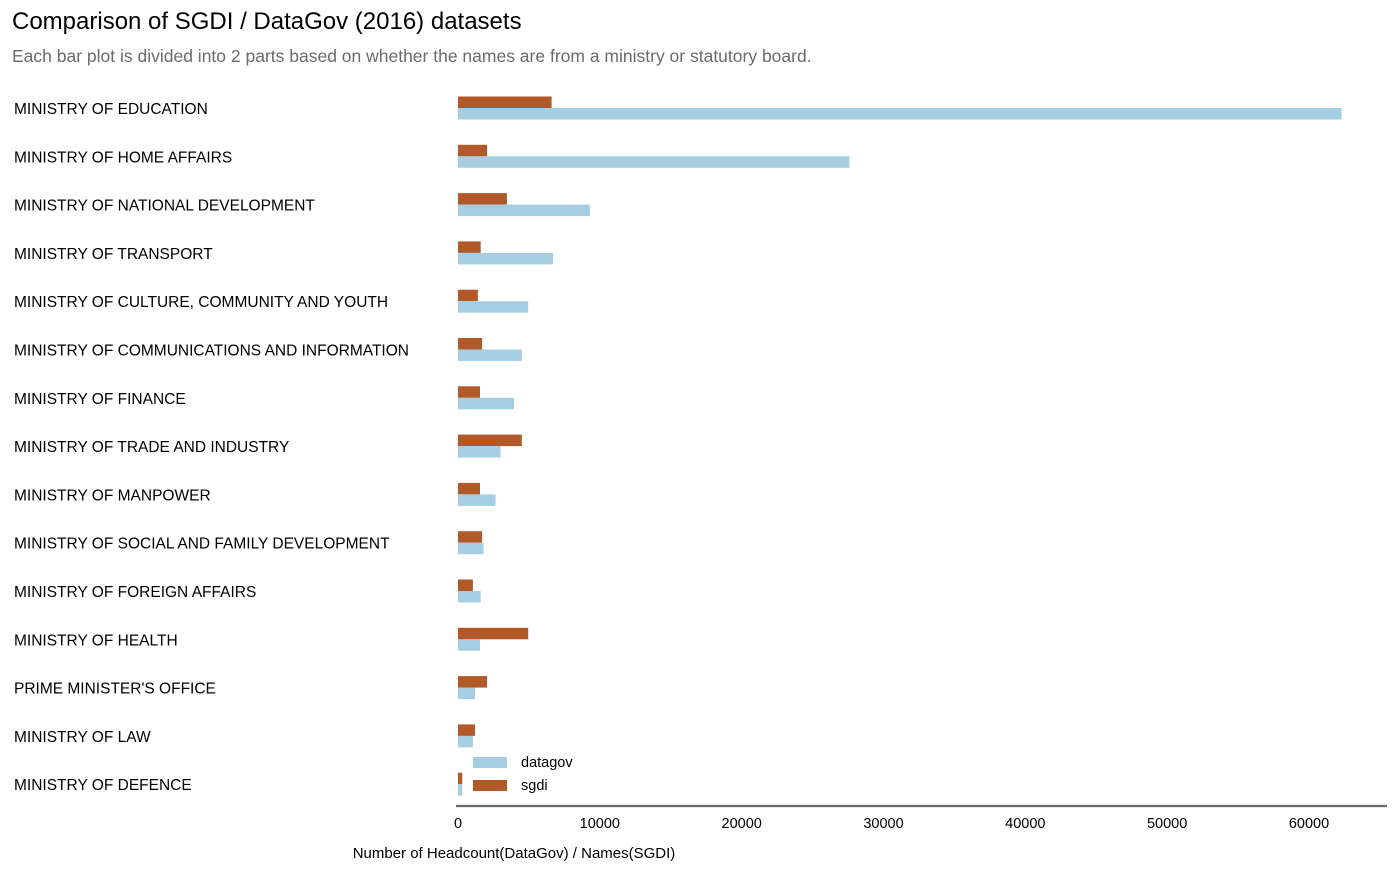 The image size is (1400, 872). What do you see at coordinates (82, 737) in the screenshot?
I see `category-label: MINISTRY OF LAW` at bounding box center [82, 737].